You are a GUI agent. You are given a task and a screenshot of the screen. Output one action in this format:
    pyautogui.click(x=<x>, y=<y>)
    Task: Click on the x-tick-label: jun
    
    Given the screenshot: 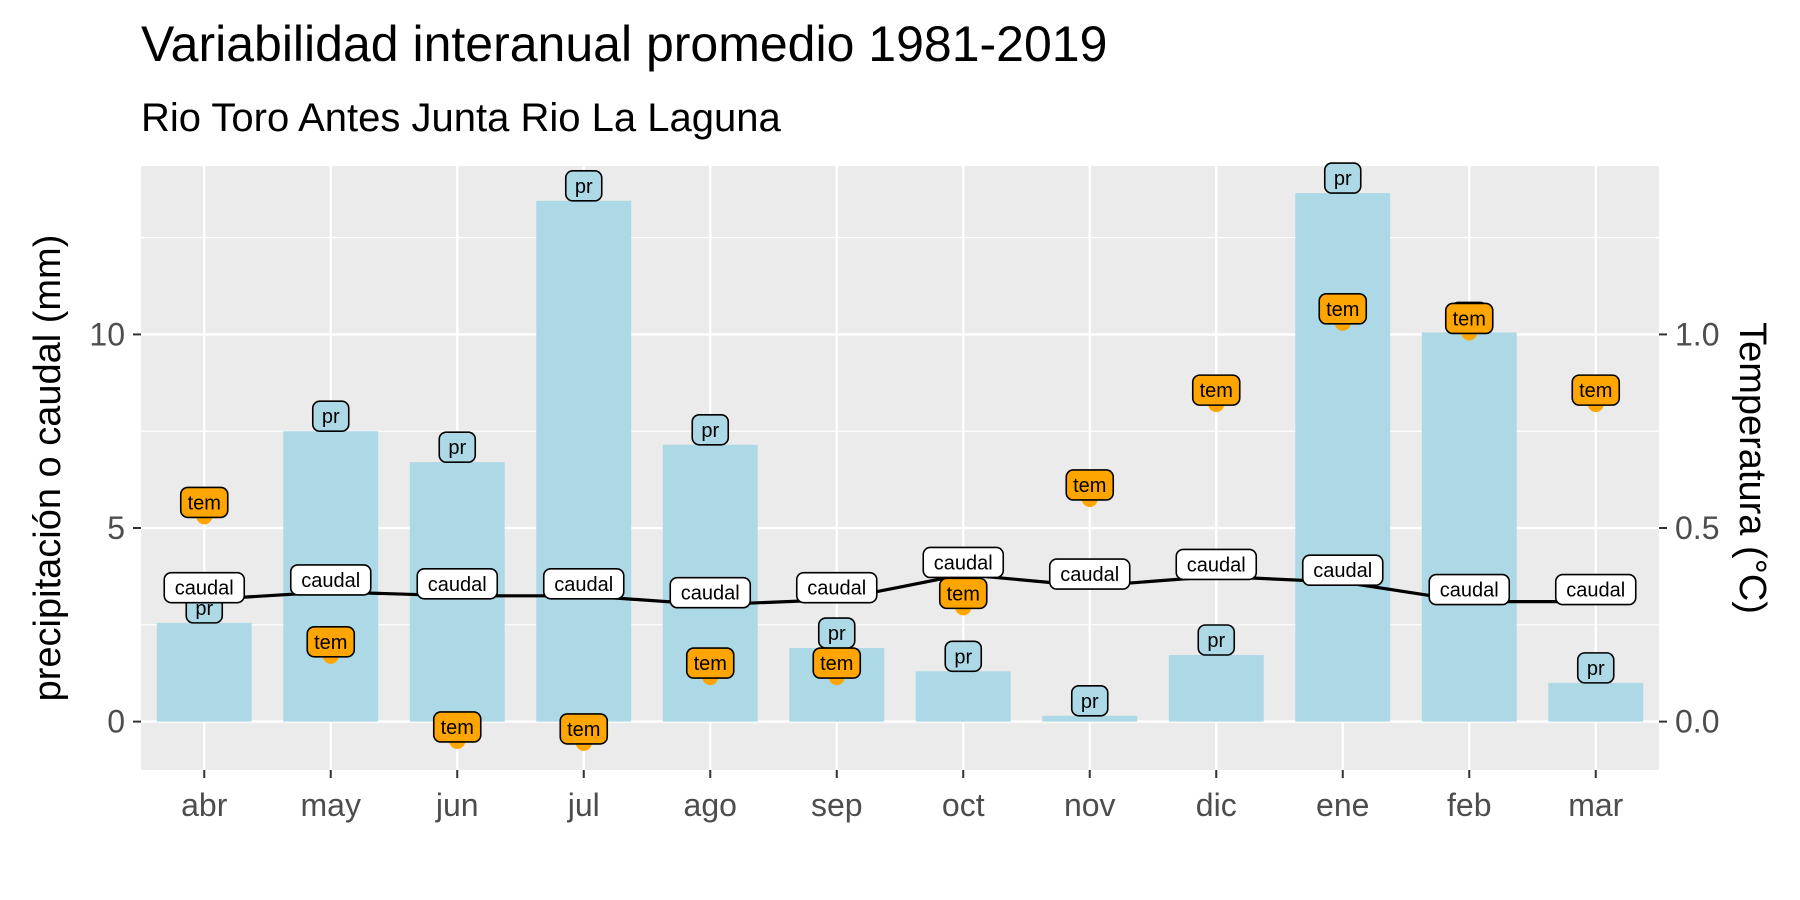 What is the action you would take?
    pyautogui.click(x=457, y=805)
    